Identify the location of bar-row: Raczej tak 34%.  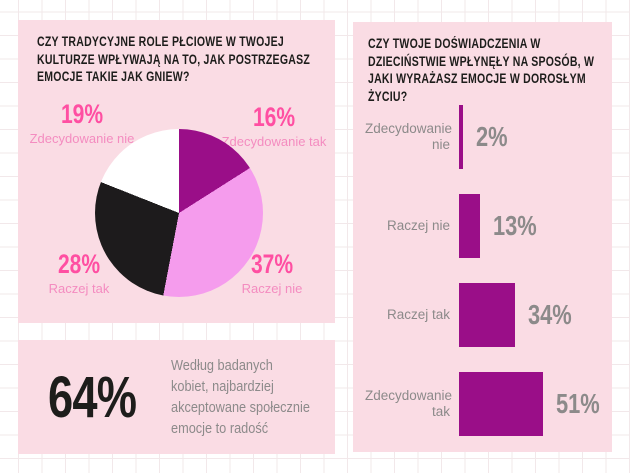
(485, 315).